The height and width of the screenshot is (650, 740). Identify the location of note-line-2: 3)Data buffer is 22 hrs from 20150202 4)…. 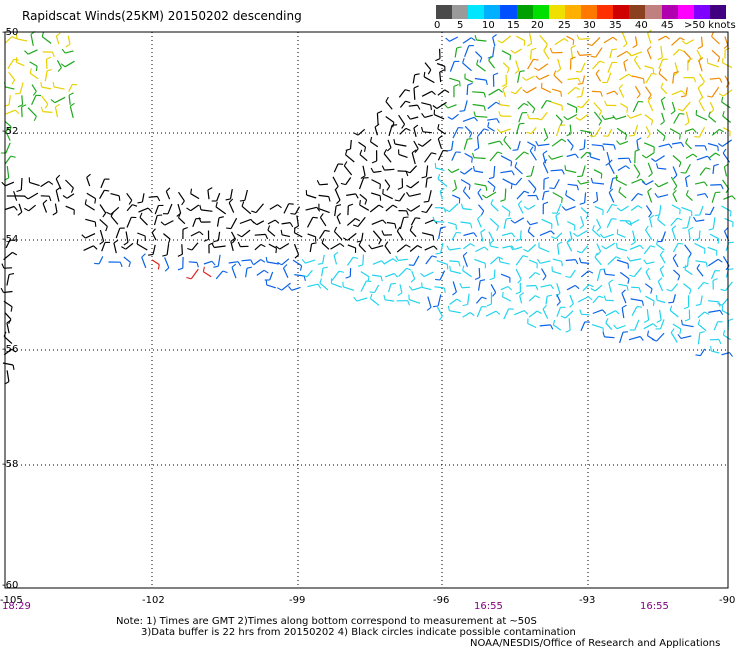
(358, 632).